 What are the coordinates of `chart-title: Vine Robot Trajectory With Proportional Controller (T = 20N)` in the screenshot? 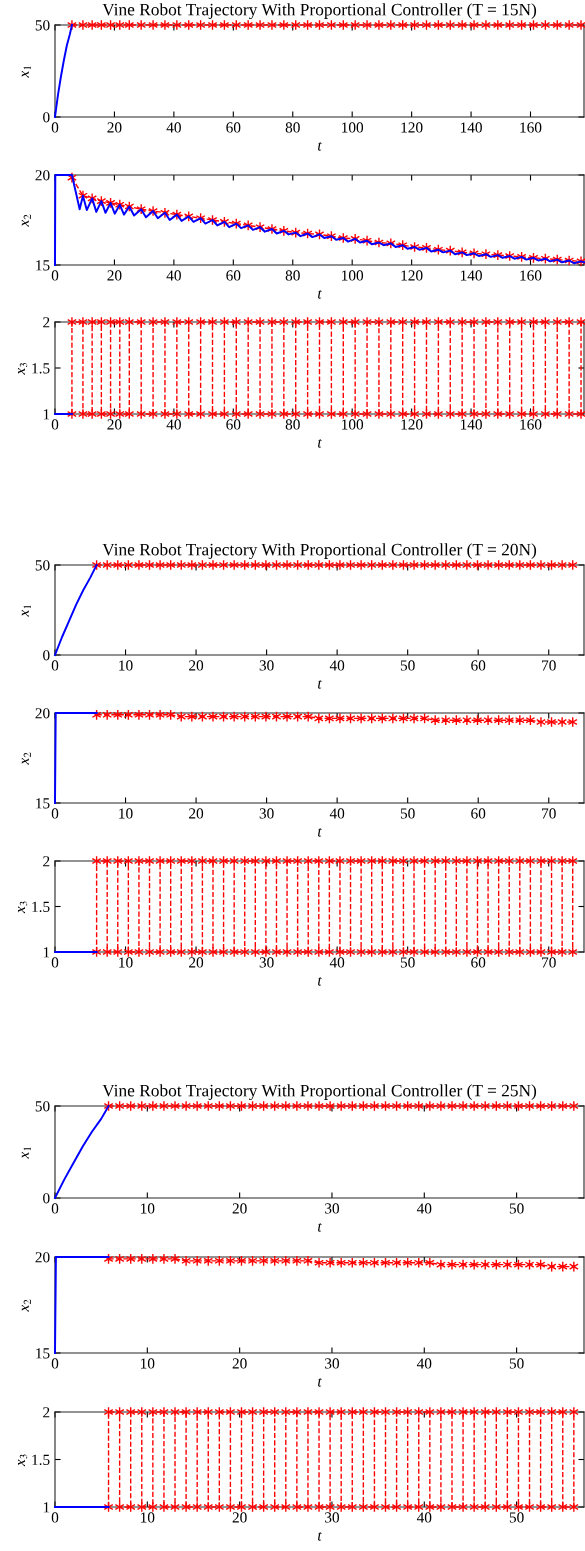 It's located at (319, 551).